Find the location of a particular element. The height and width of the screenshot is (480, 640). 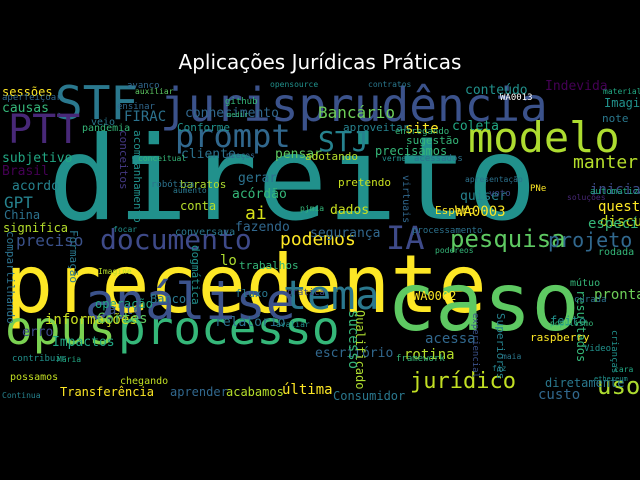

cloud-word: note is located at coordinates (615, 118).